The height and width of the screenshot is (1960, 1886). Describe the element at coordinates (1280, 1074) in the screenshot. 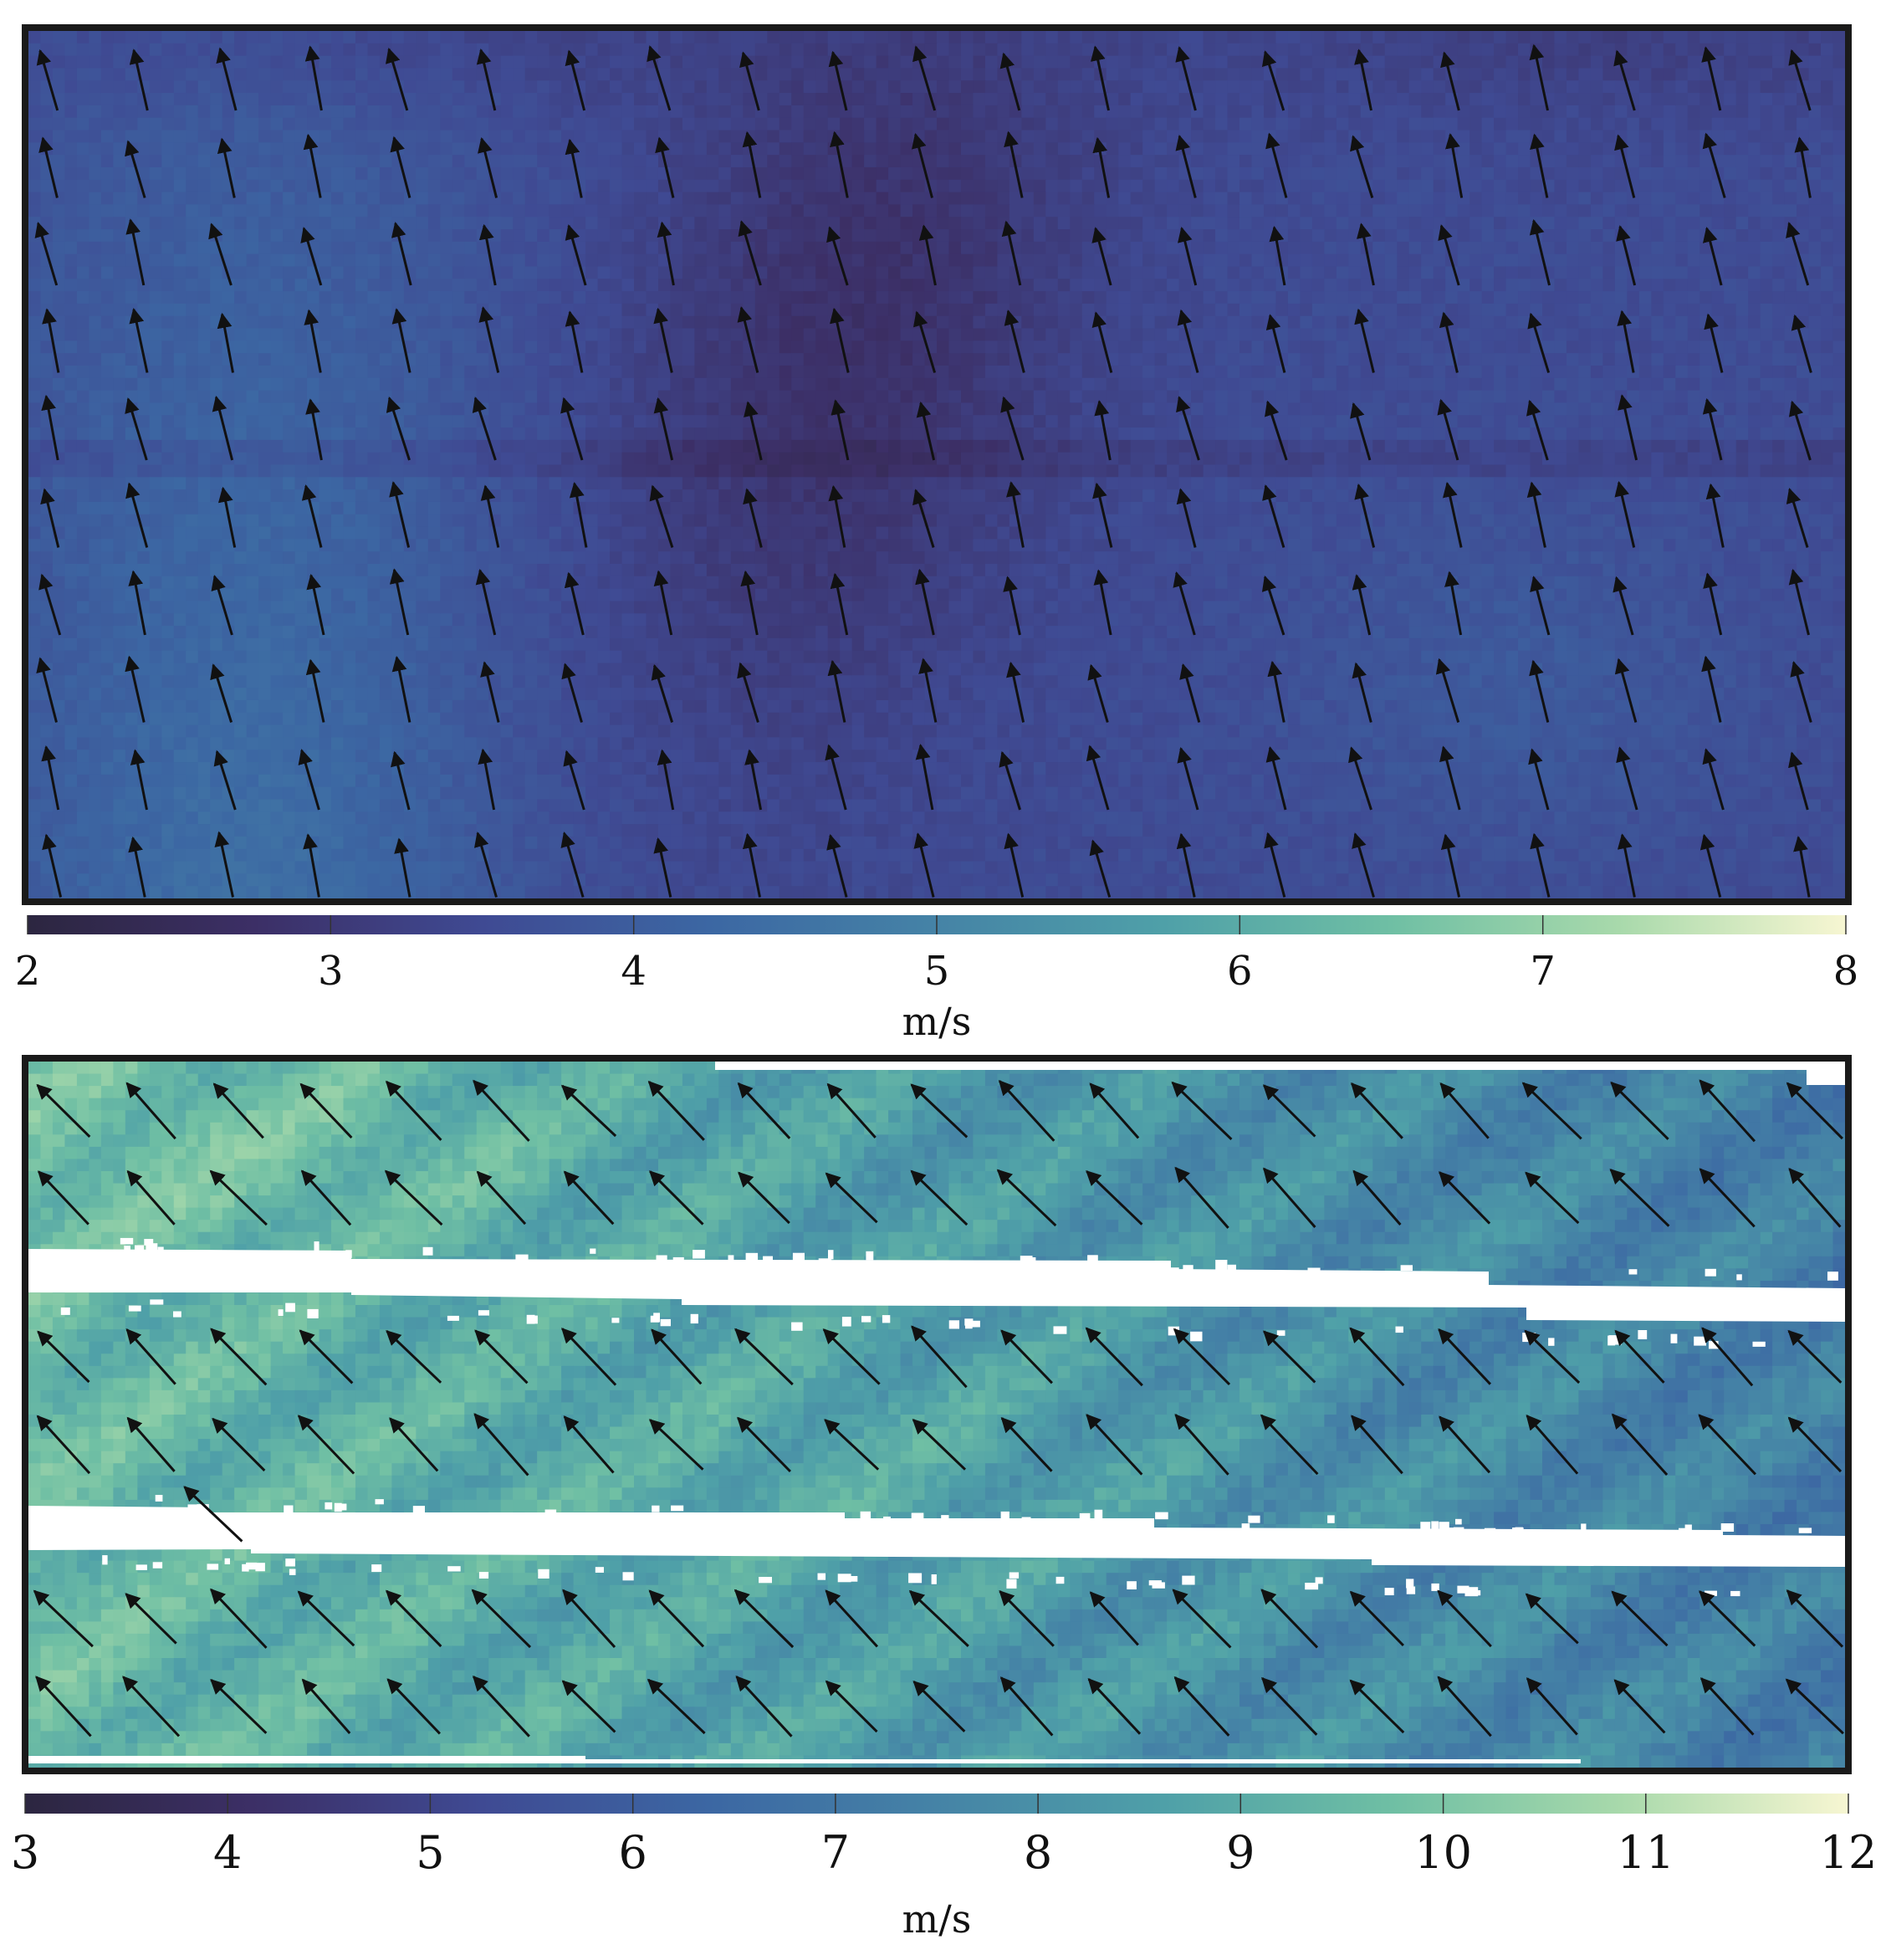

I see `no-data-gap-top-edge` at that location.